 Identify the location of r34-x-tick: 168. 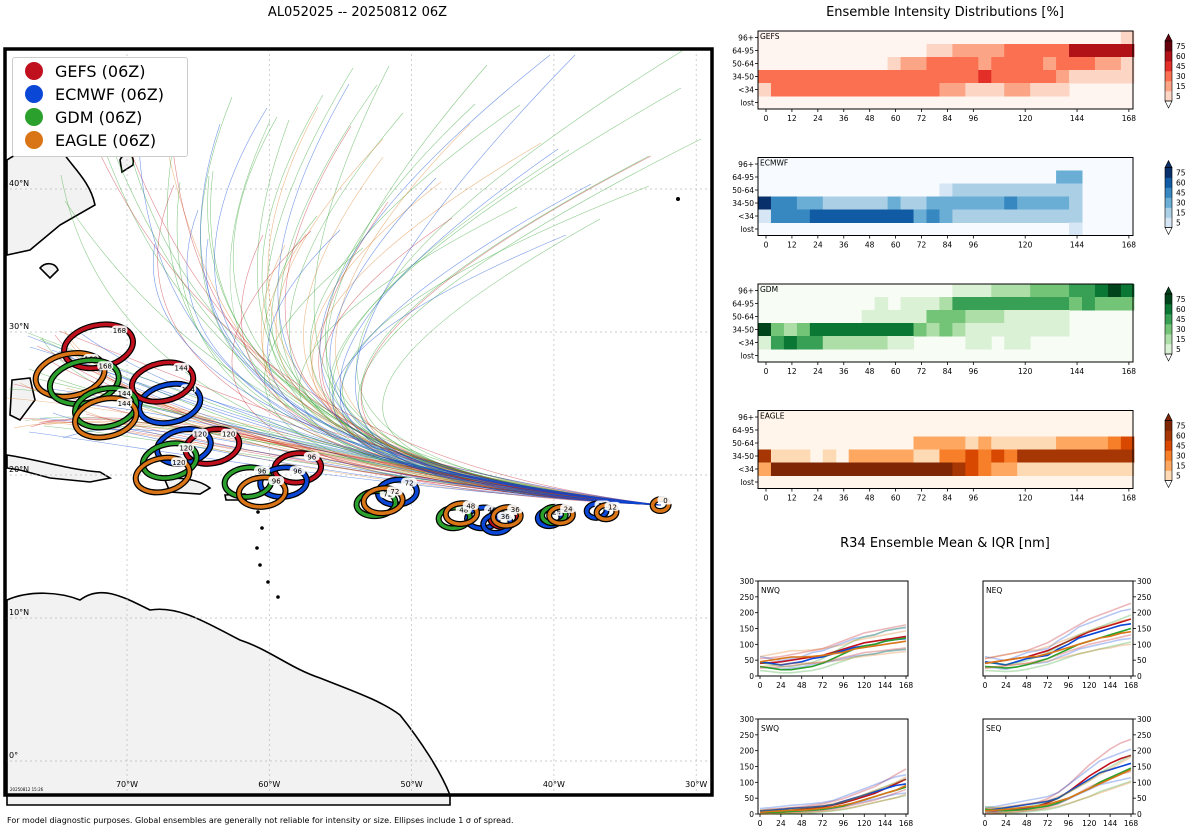
(906, 823).